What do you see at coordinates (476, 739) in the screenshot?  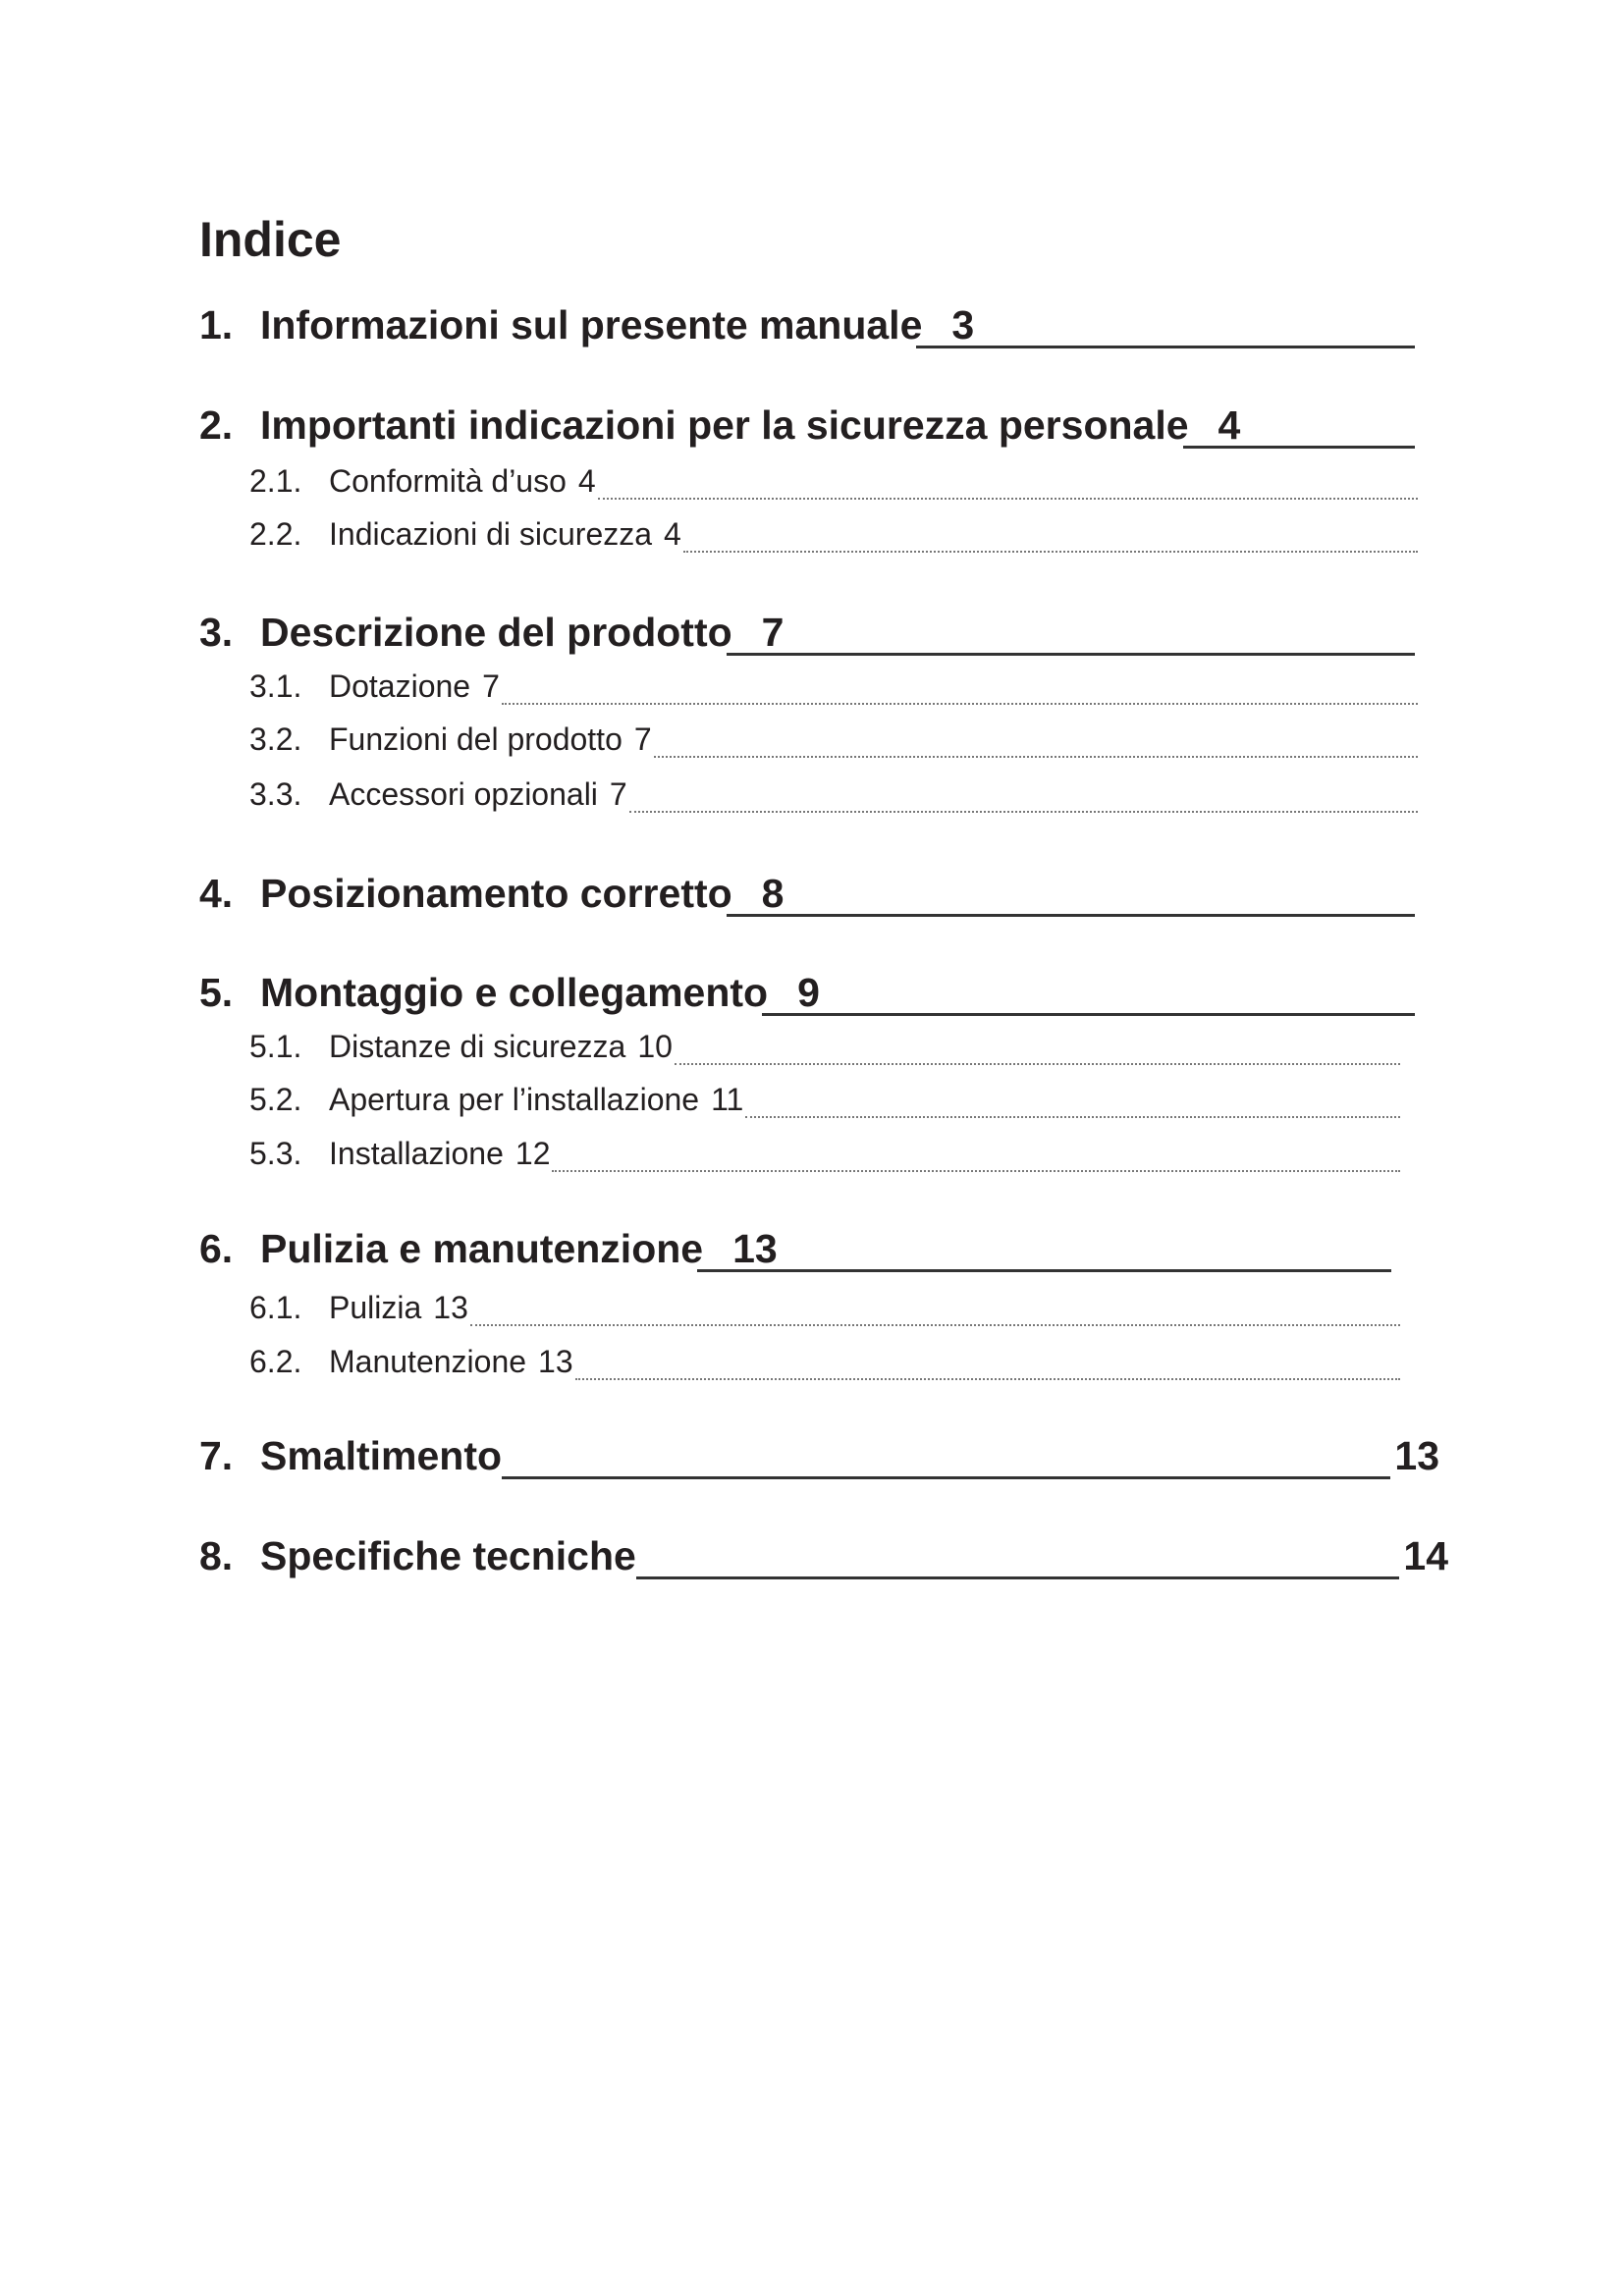 I see `entry-label: Funzioni del prodotto` at bounding box center [476, 739].